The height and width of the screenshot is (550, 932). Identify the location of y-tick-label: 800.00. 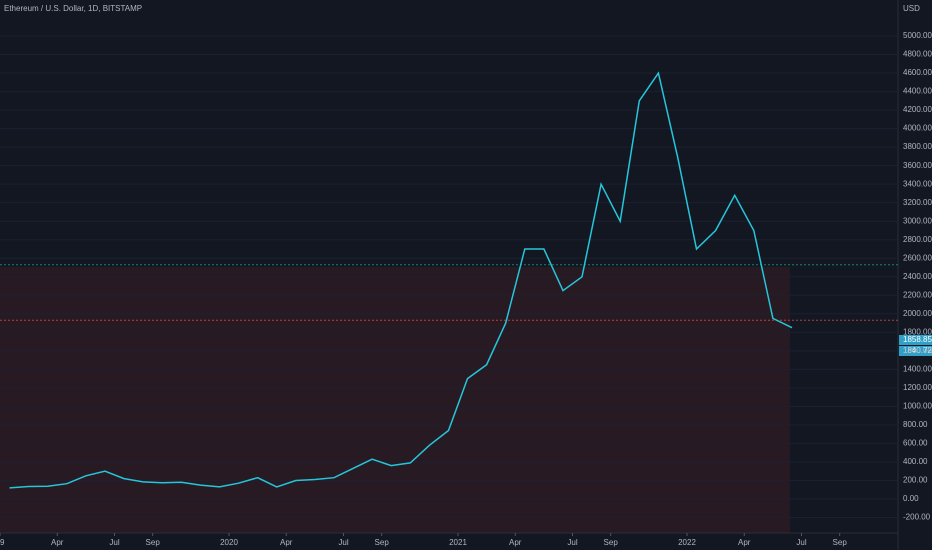
(915, 424).